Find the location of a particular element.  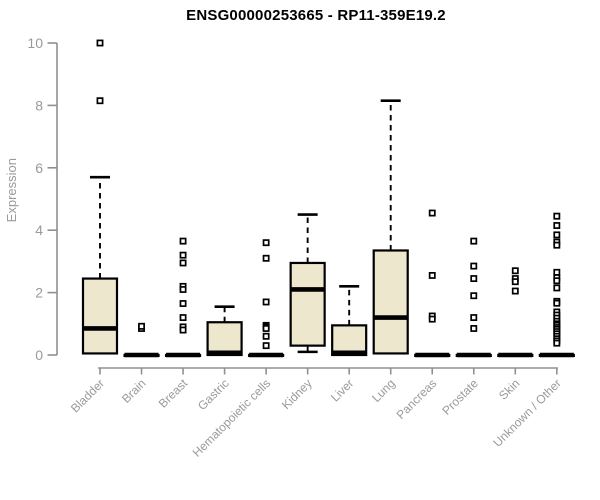

x-tick-label: Lung is located at coordinates (383, 390).